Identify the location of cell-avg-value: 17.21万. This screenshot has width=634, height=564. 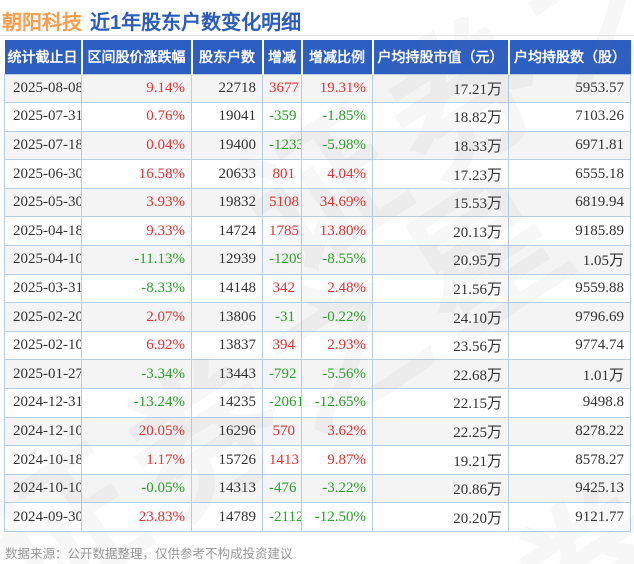
(440, 88).